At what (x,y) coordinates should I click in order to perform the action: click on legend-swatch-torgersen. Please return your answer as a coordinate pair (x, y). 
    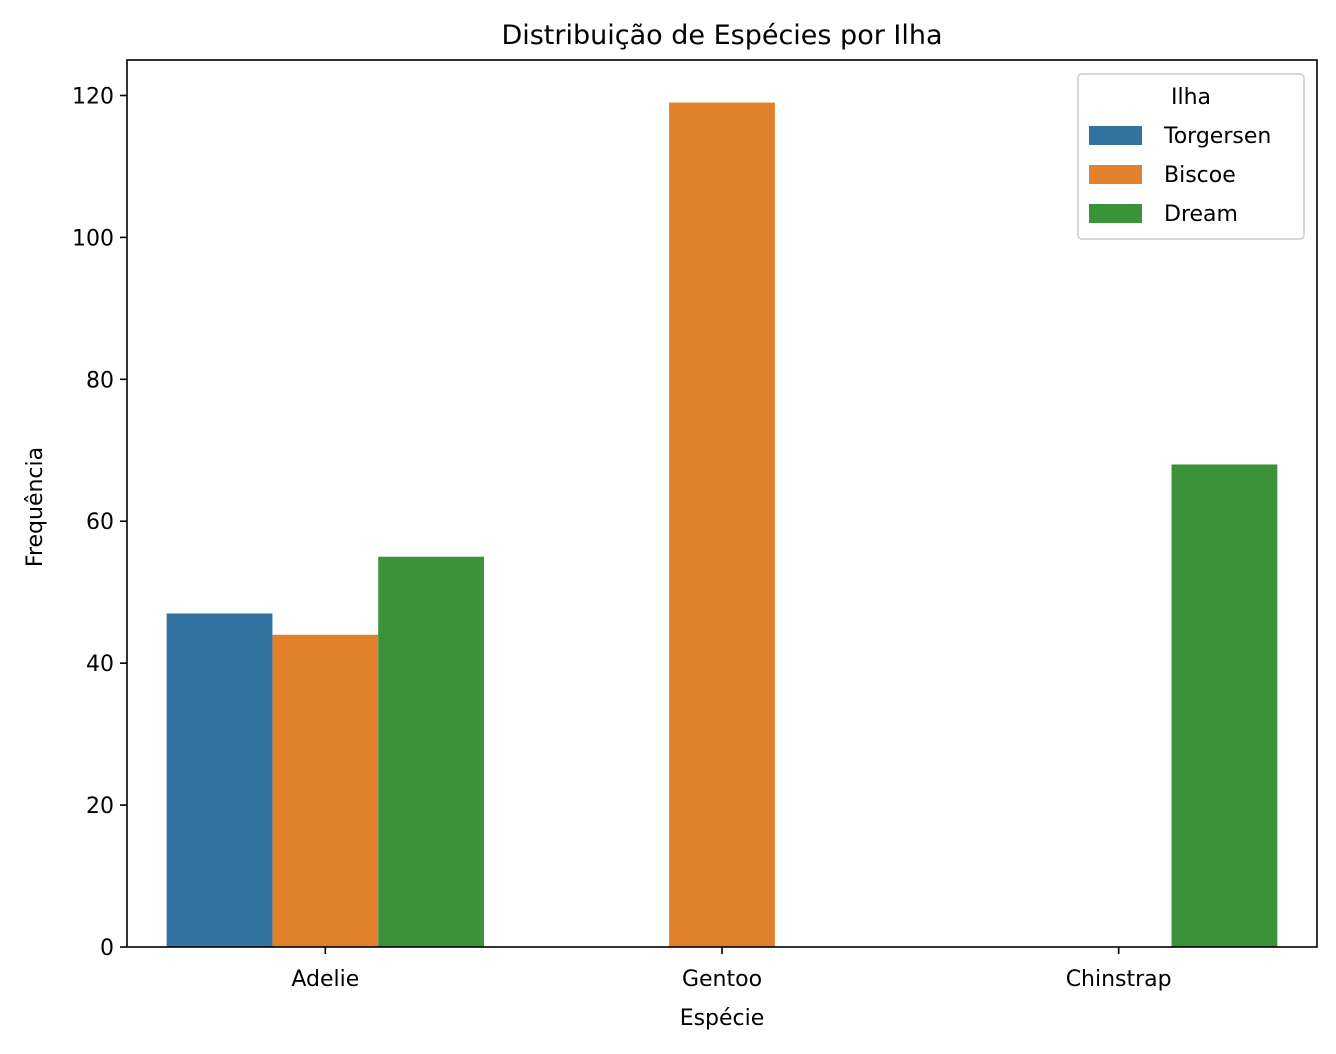
    Looking at the image, I should click on (1115, 135).